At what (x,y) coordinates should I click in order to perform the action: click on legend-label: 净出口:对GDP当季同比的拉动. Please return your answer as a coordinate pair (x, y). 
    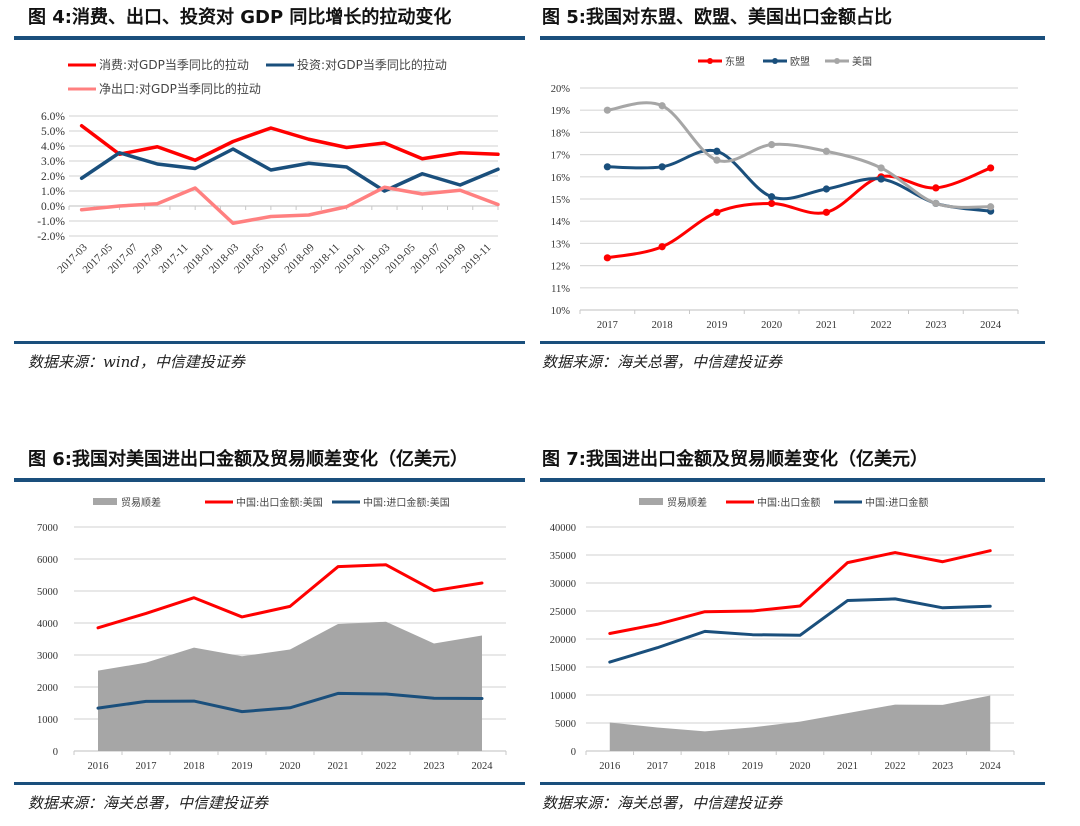
    Looking at the image, I should click on (180, 88).